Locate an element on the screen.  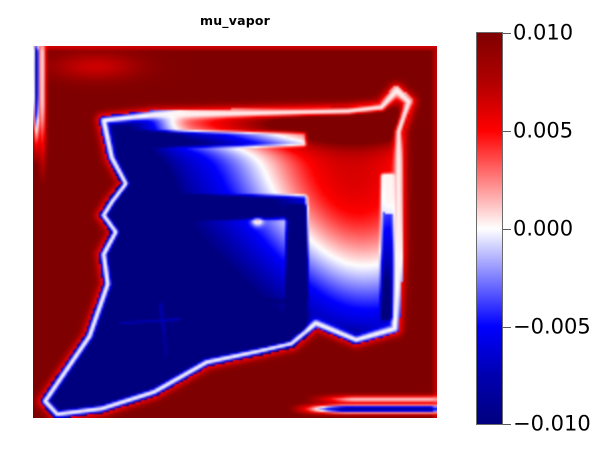
colorbar-label-1: 0.005 is located at coordinates (543, 130).